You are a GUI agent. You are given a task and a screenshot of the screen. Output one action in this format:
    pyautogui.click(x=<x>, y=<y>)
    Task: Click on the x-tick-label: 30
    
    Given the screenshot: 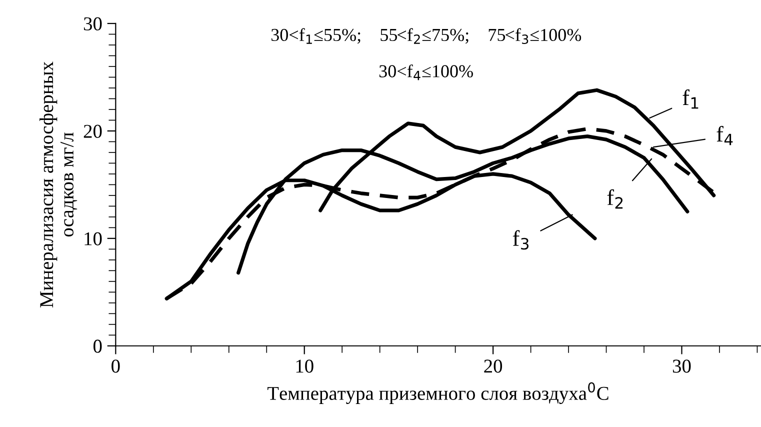 What is the action you would take?
    pyautogui.click(x=681, y=366)
    